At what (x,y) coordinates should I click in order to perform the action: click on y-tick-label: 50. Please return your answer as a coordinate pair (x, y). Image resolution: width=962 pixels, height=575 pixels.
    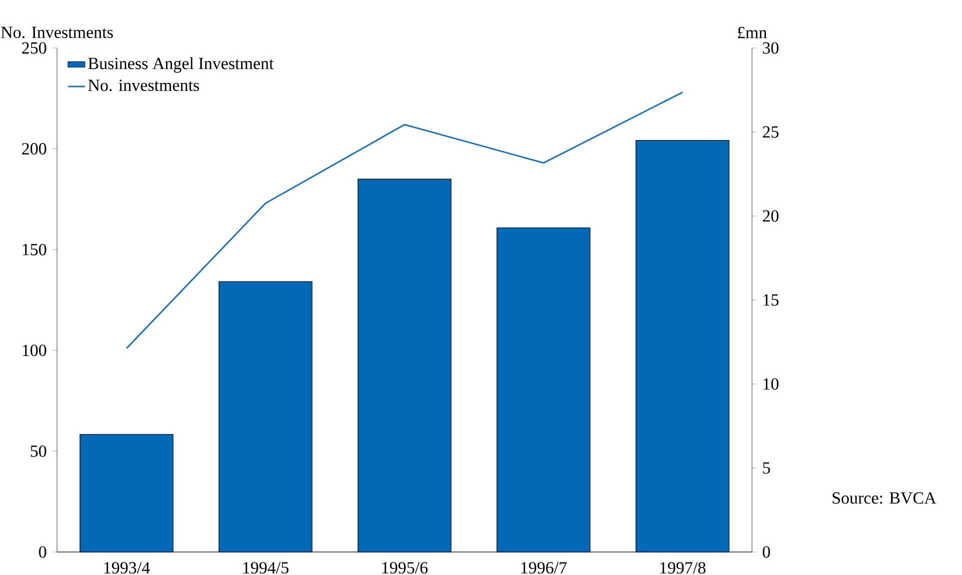
    Looking at the image, I should click on (38, 451).